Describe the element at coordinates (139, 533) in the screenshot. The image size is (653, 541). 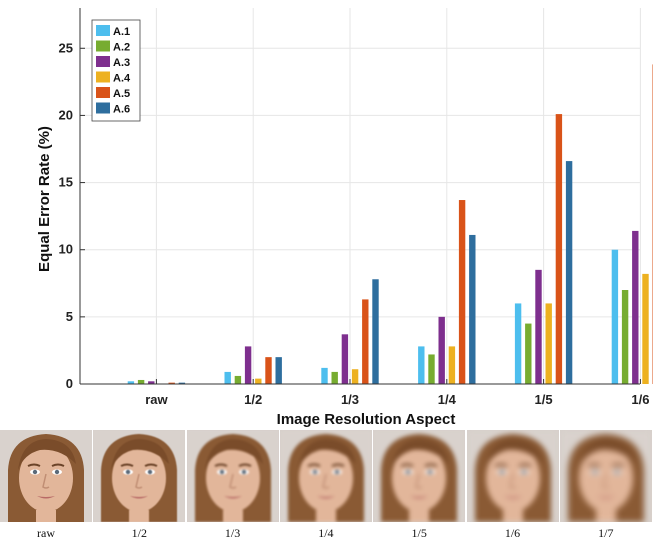
I see `face-caption: 1/2` at that location.